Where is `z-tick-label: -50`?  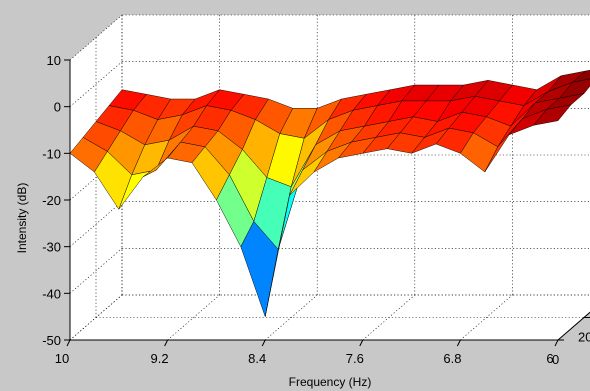 z-tick-label: -50 is located at coordinates (51, 340).